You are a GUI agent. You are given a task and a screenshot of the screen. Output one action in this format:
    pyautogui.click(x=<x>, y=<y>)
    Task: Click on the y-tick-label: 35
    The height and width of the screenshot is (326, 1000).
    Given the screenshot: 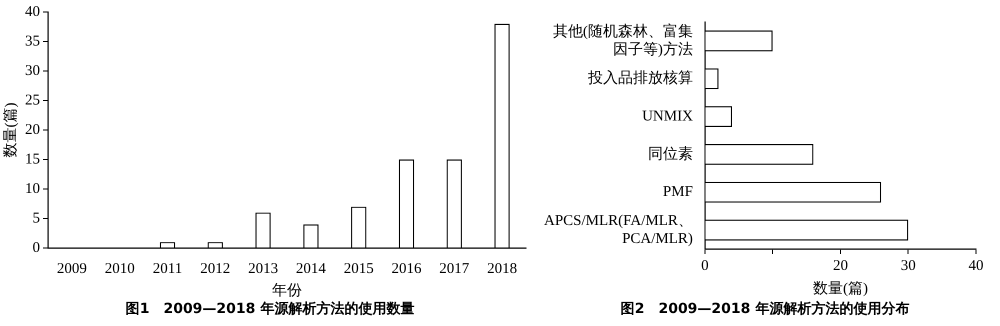 What is the action you would take?
    pyautogui.click(x=32, y=41)
    